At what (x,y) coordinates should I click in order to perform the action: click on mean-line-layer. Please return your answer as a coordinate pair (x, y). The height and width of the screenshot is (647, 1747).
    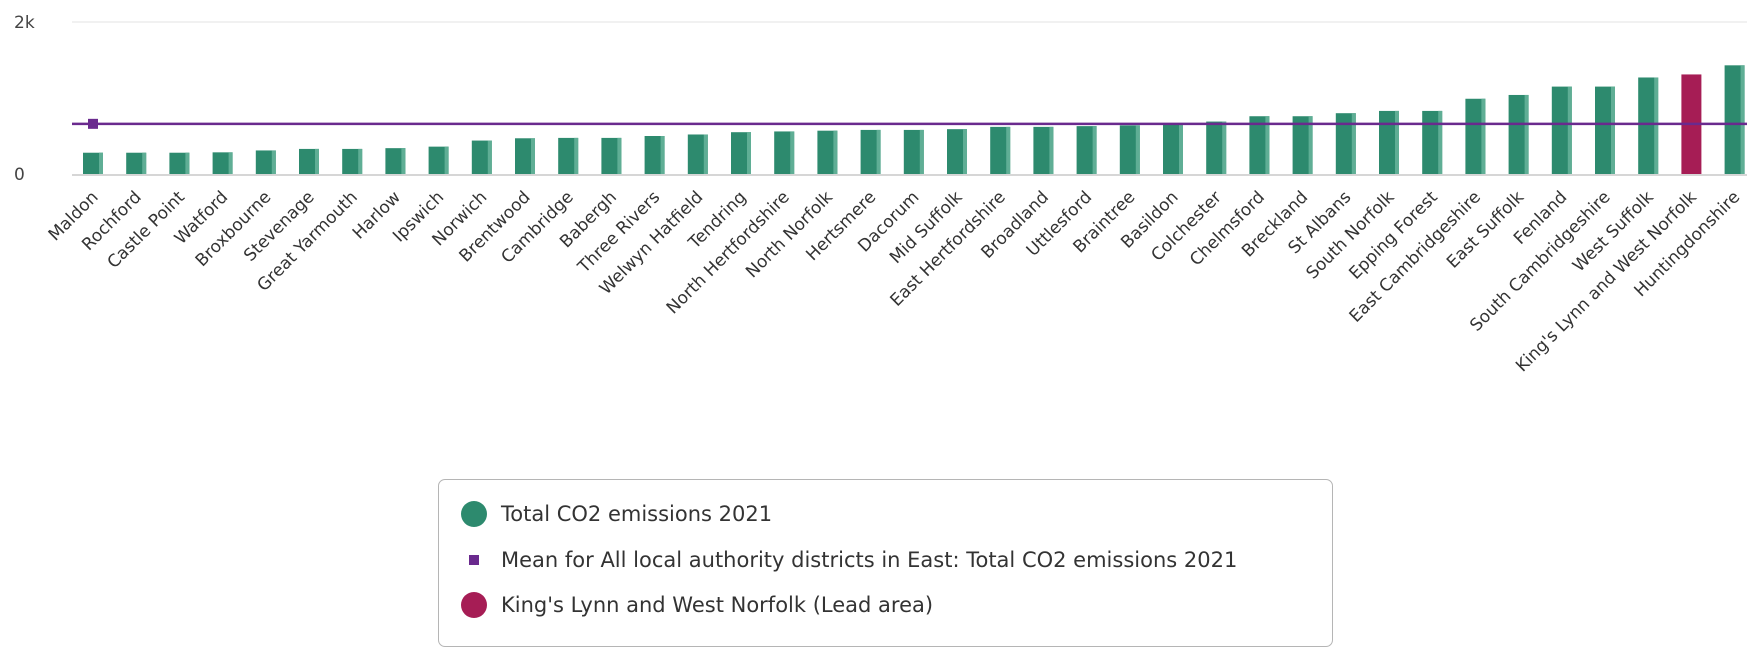
    Looking at the image, I should click on (909, 123).